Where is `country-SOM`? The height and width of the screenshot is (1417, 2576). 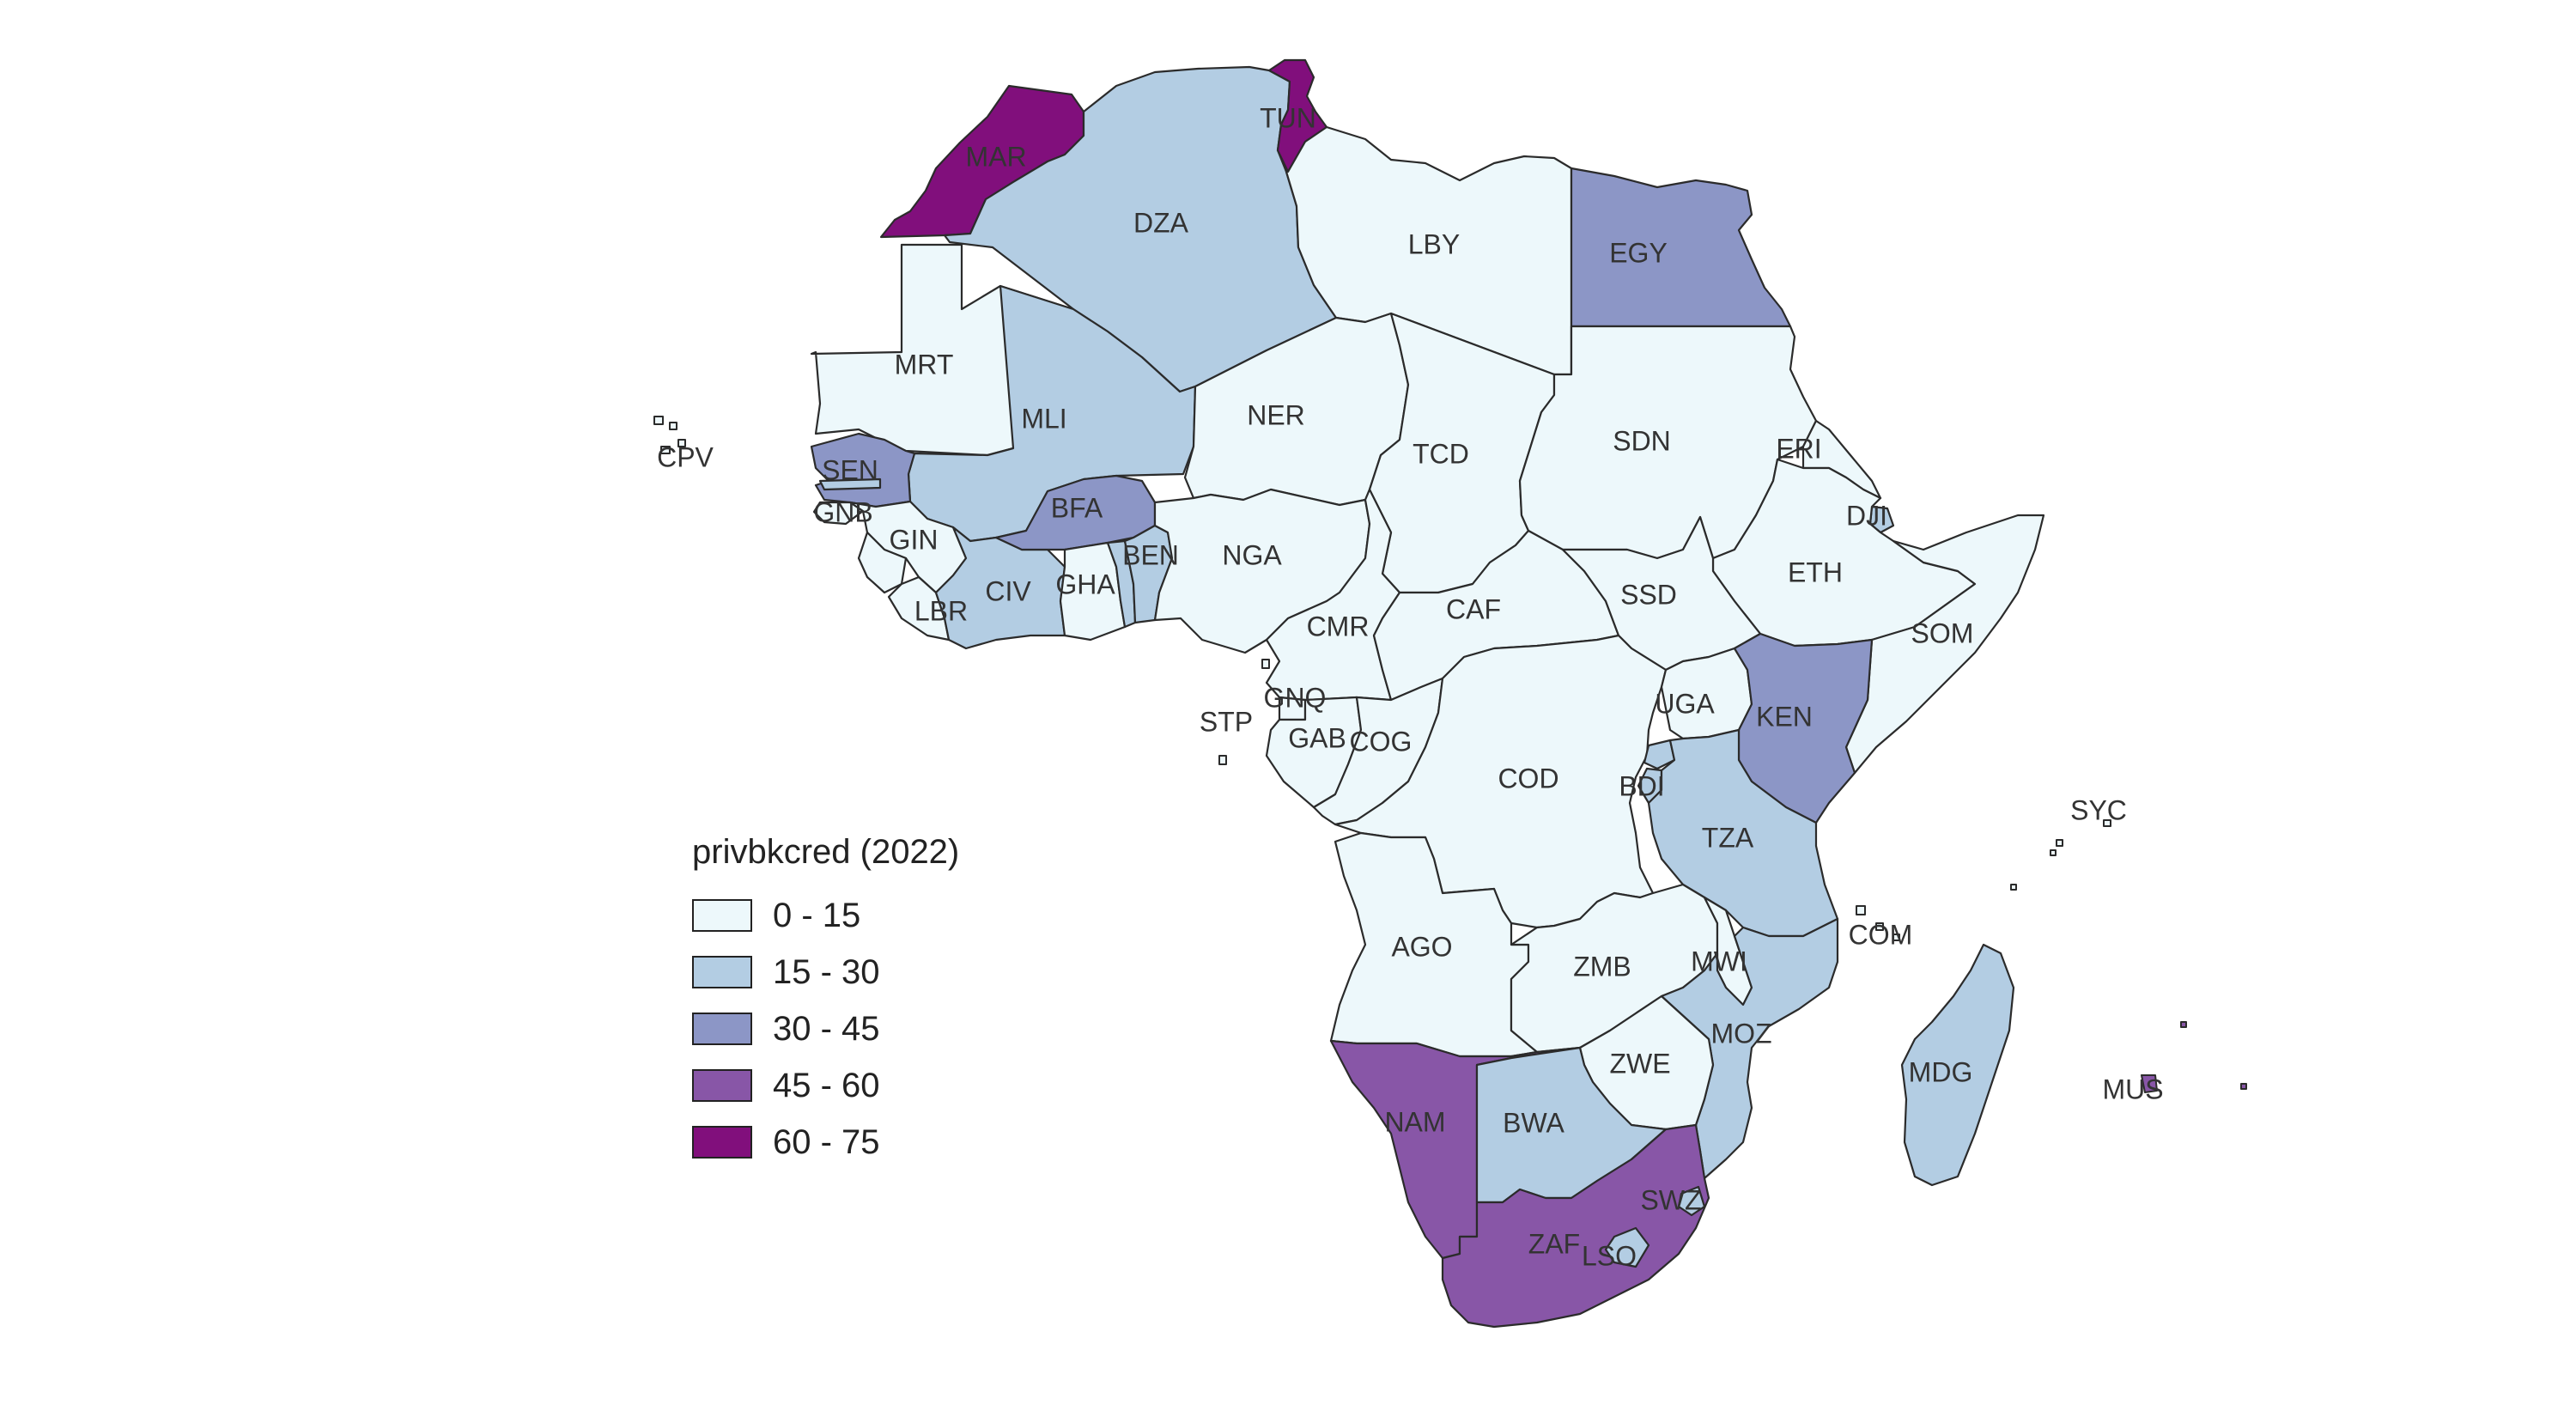
country-SOM is located at coordinates (1945, 644).